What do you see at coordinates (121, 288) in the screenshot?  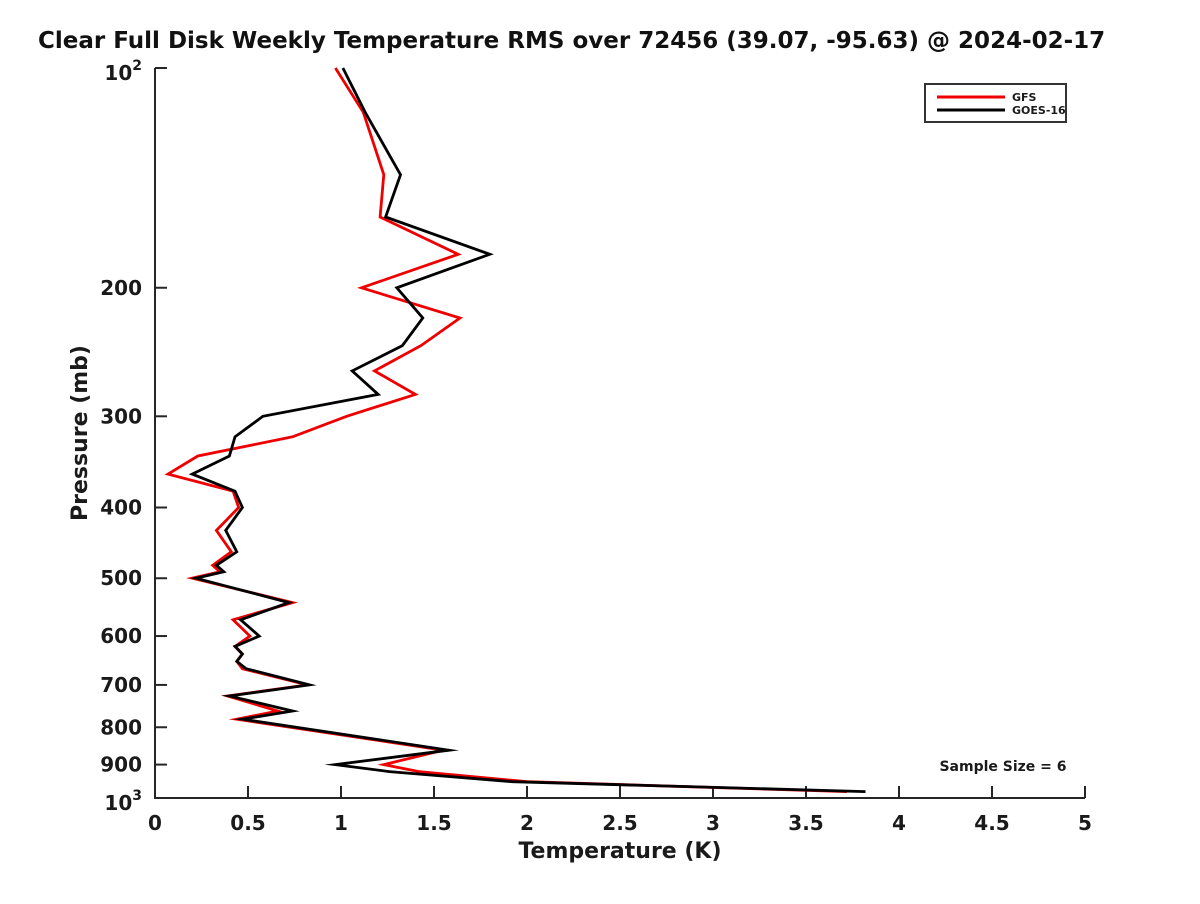 I see `y-tick-label: 200` at bounding box center [121, 288].